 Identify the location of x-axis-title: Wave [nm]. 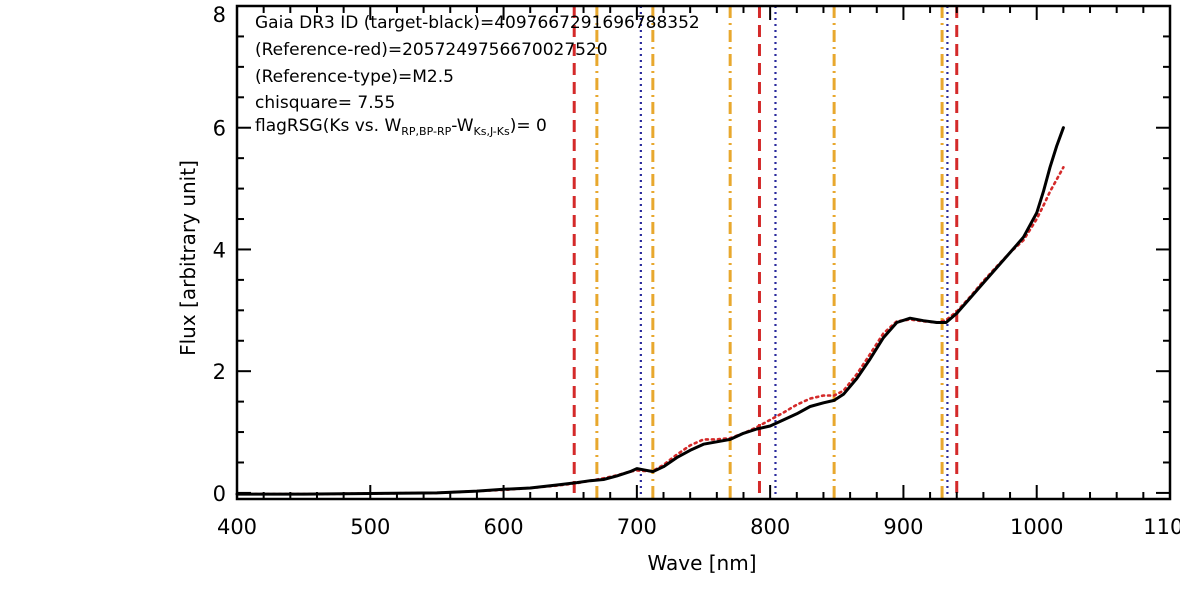
(701, 563).